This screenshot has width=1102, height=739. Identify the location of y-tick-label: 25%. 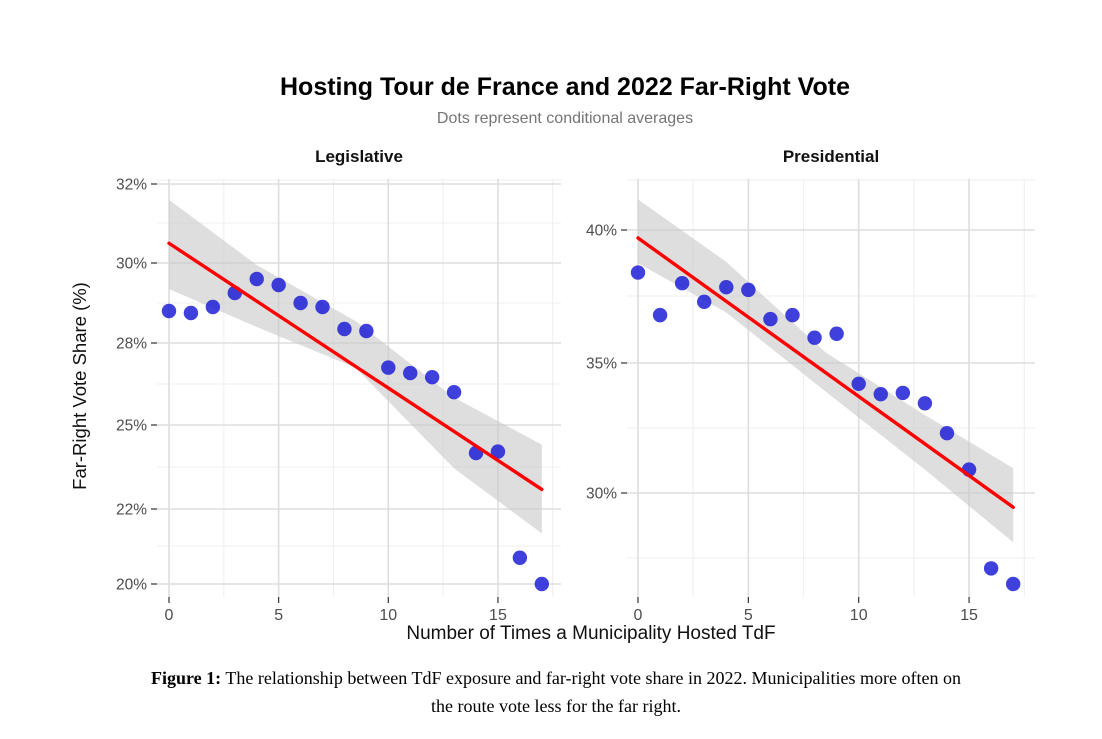
(131, 426).